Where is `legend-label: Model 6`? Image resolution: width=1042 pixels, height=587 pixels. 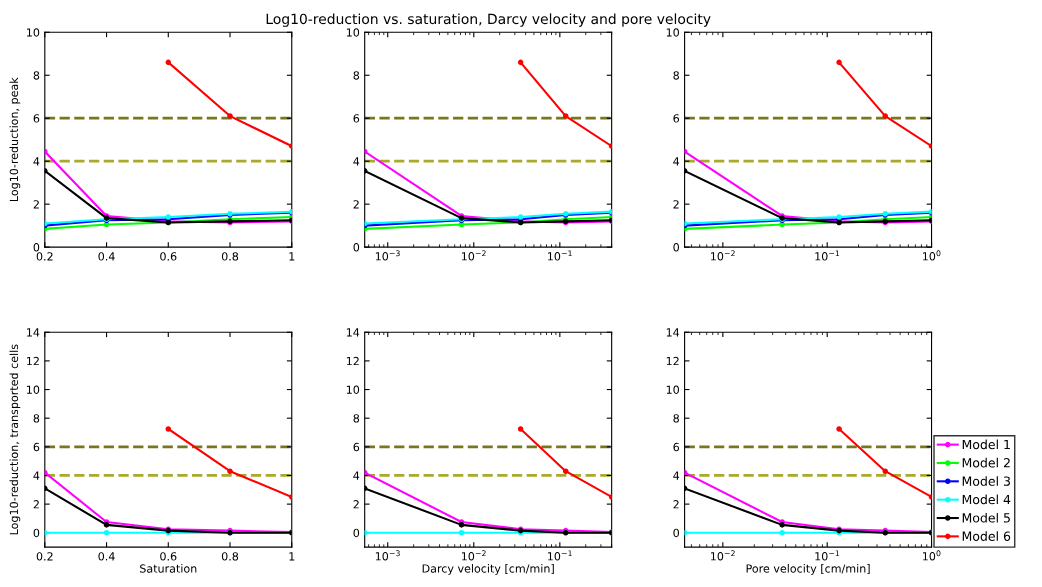
legend-label: Model 6 is located at coordinates (986, 536).